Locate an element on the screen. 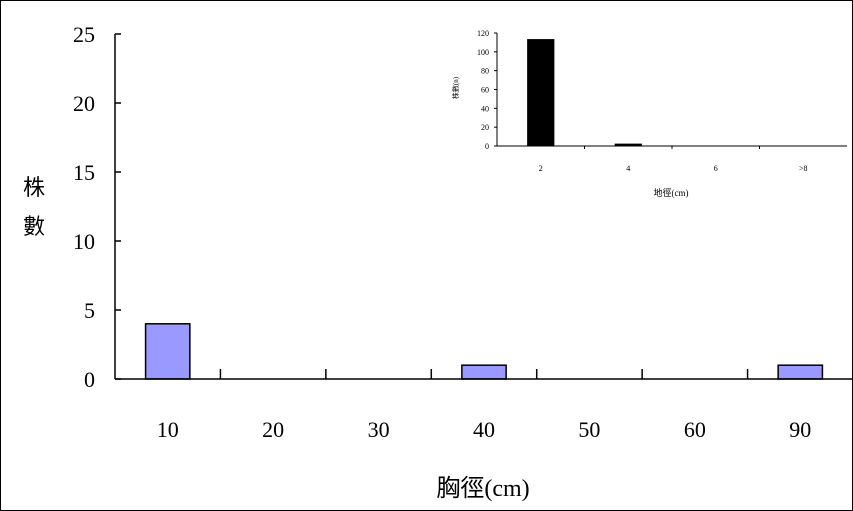 Image resolution: width=853 pixels, height=511 pixels. main-x-tick-label: 20 is located at coordinates (273, 429).